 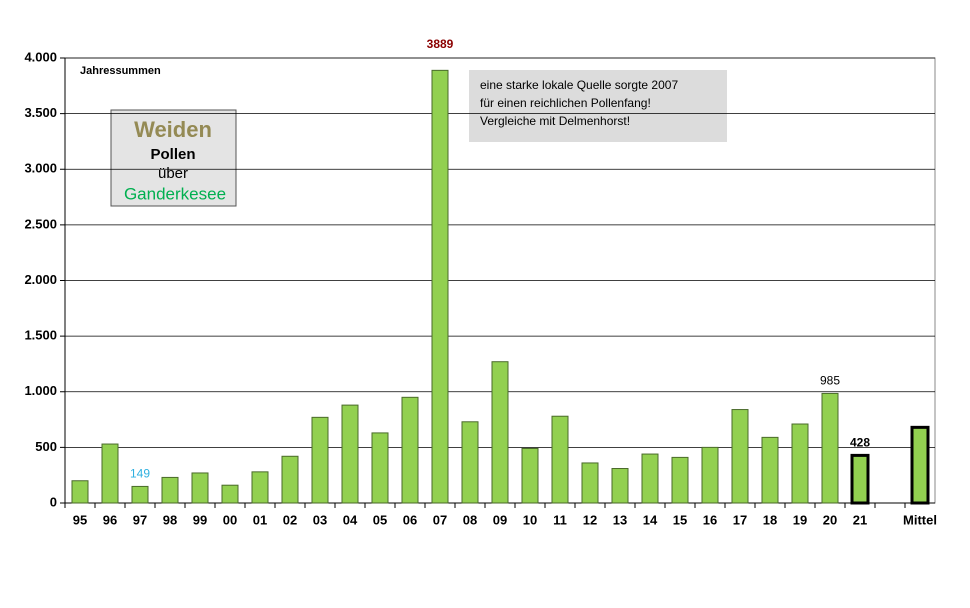 What do you see at coordinates (579, 85) in the screenshot?
I see `note-line: eine starke lokale Quelle sorgte 2007` at bounding box center [579, 85].